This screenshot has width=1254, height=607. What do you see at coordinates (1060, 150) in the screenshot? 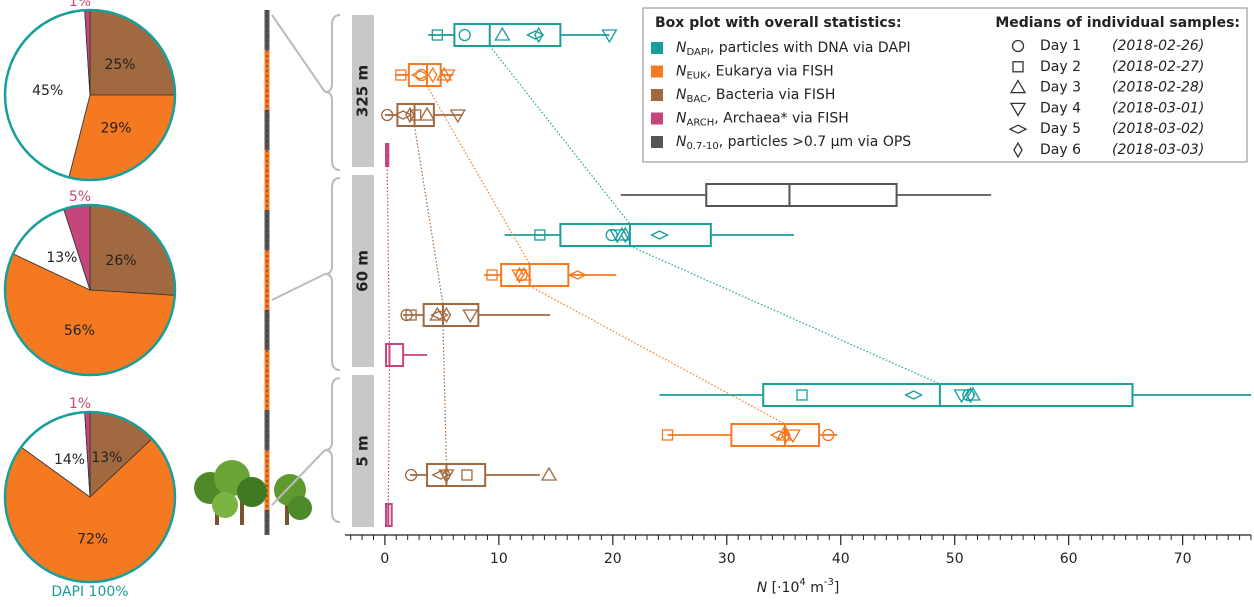
I see `sample-name: Day 6` at bounding box center [1060, 150].